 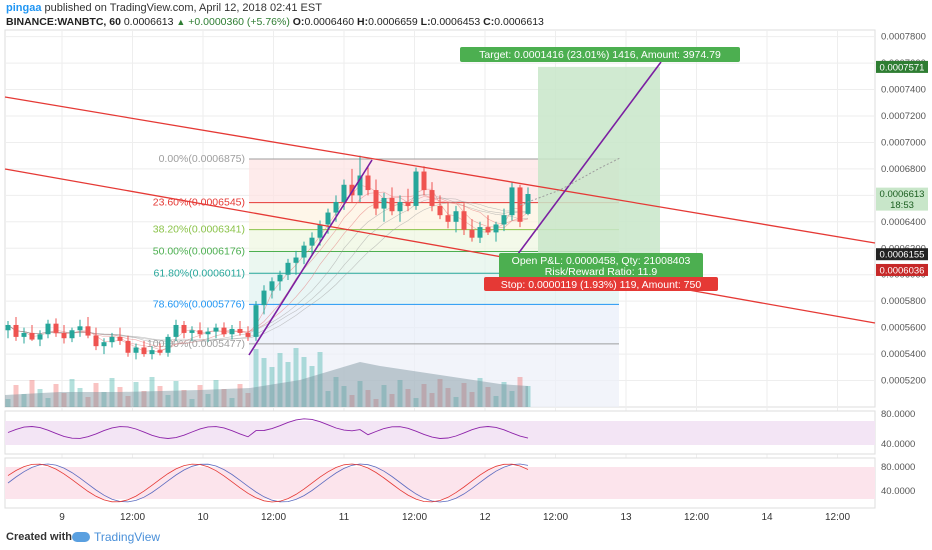 What do you see at coordinates (586, 162) in the screenshot?
I see `trend-line-projection` at bounding box center [586, 162].